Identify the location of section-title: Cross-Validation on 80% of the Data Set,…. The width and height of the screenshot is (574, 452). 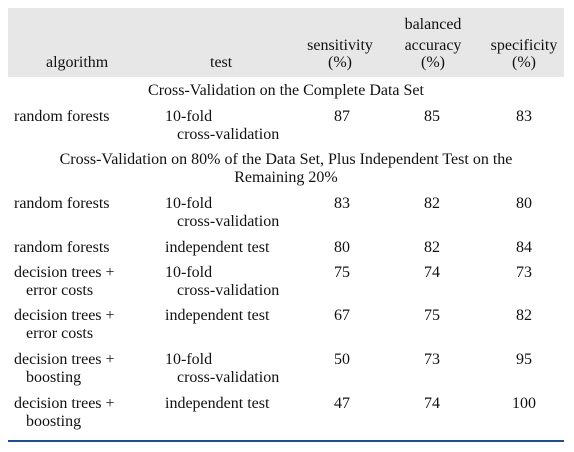
(286, 159).